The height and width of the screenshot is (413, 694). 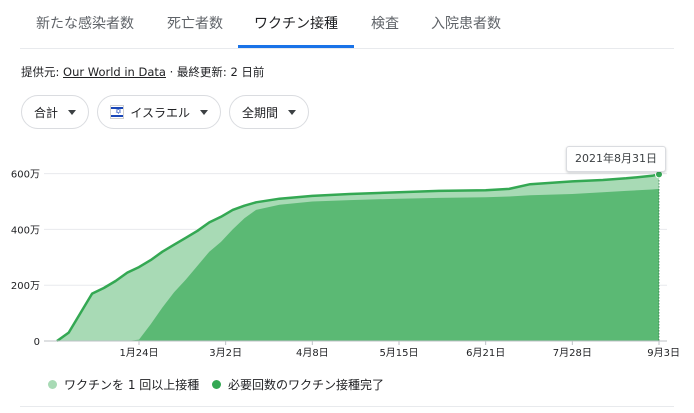 What do you see at coordinates (260, 112) in the screenshot?
I see `period-dropdown-label: 全期間` at bounding box center [260, 112].